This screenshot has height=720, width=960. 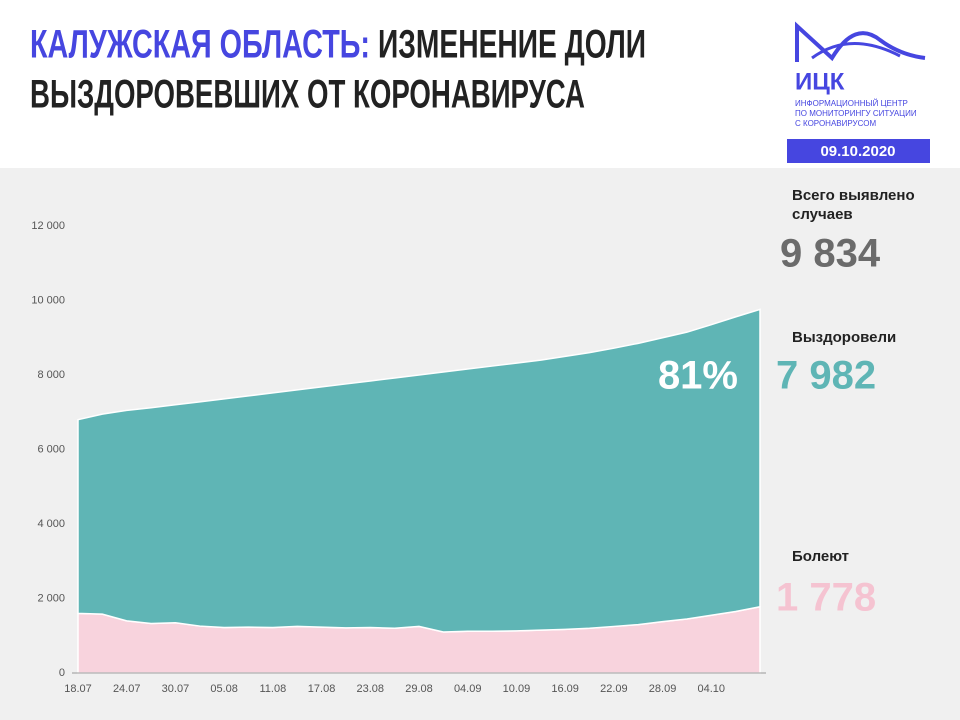 I want to click on logo, so click(x=860, y=41).